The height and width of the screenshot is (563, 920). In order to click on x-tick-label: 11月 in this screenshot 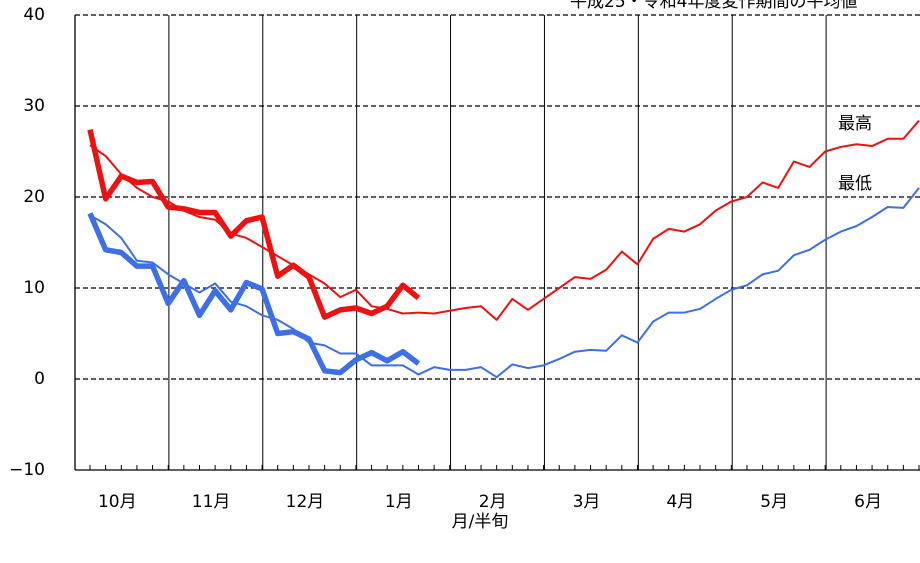, I will do `click(211, 502)`.